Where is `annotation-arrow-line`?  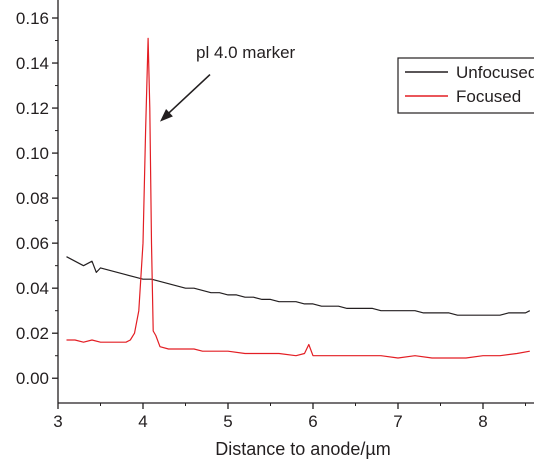 annotation-arrow-line is located at coordinates (187, 95).